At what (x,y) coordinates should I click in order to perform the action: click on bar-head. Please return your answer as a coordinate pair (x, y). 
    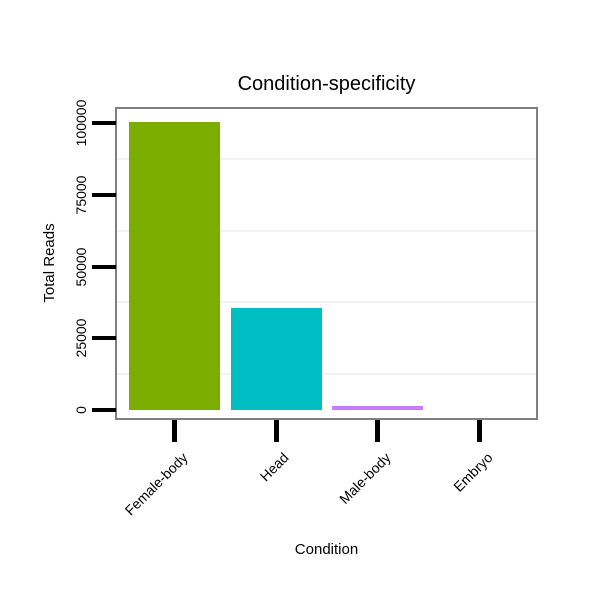
    Looking at the image, I should click on (276, 358).